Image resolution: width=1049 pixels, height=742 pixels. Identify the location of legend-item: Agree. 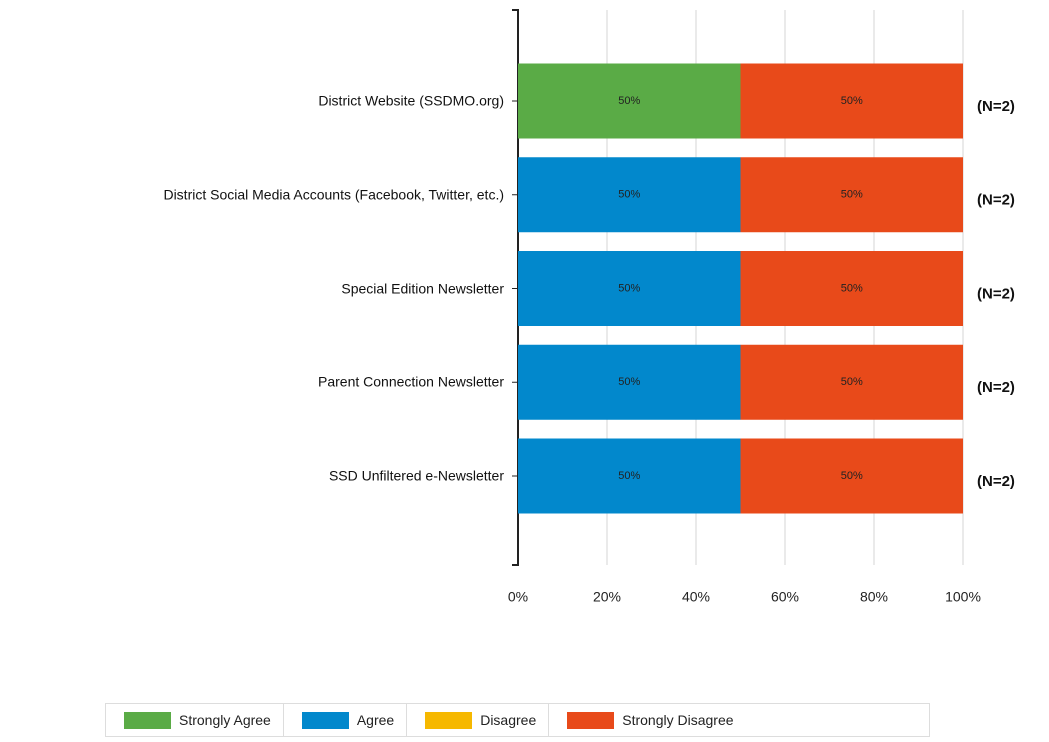
(346, 720).